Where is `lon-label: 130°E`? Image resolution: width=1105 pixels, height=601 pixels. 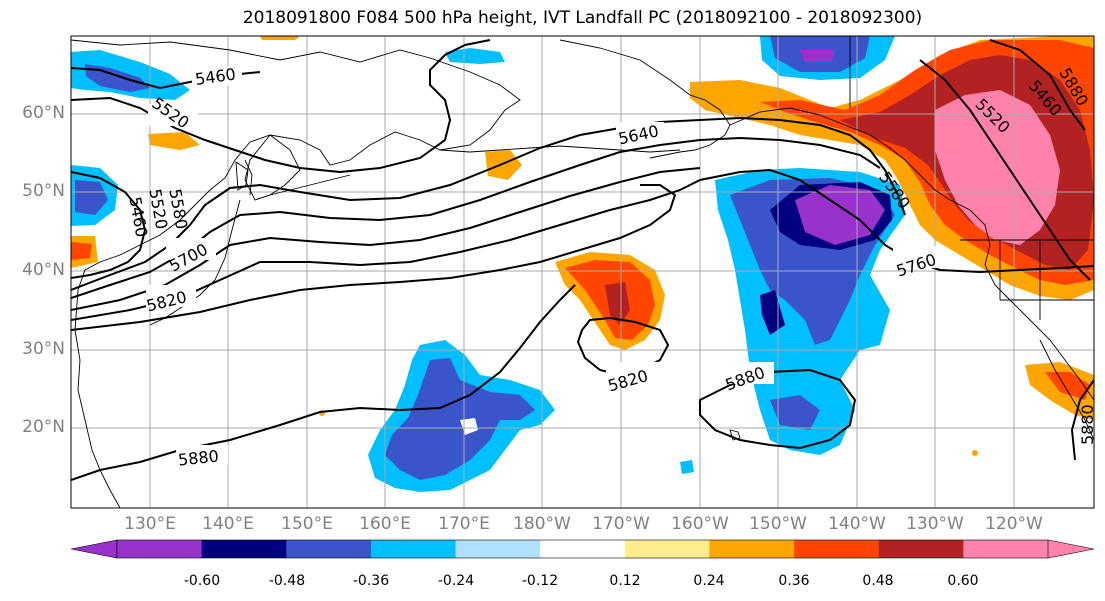 lon-label: 130°E is located at coordinates (150, 524).